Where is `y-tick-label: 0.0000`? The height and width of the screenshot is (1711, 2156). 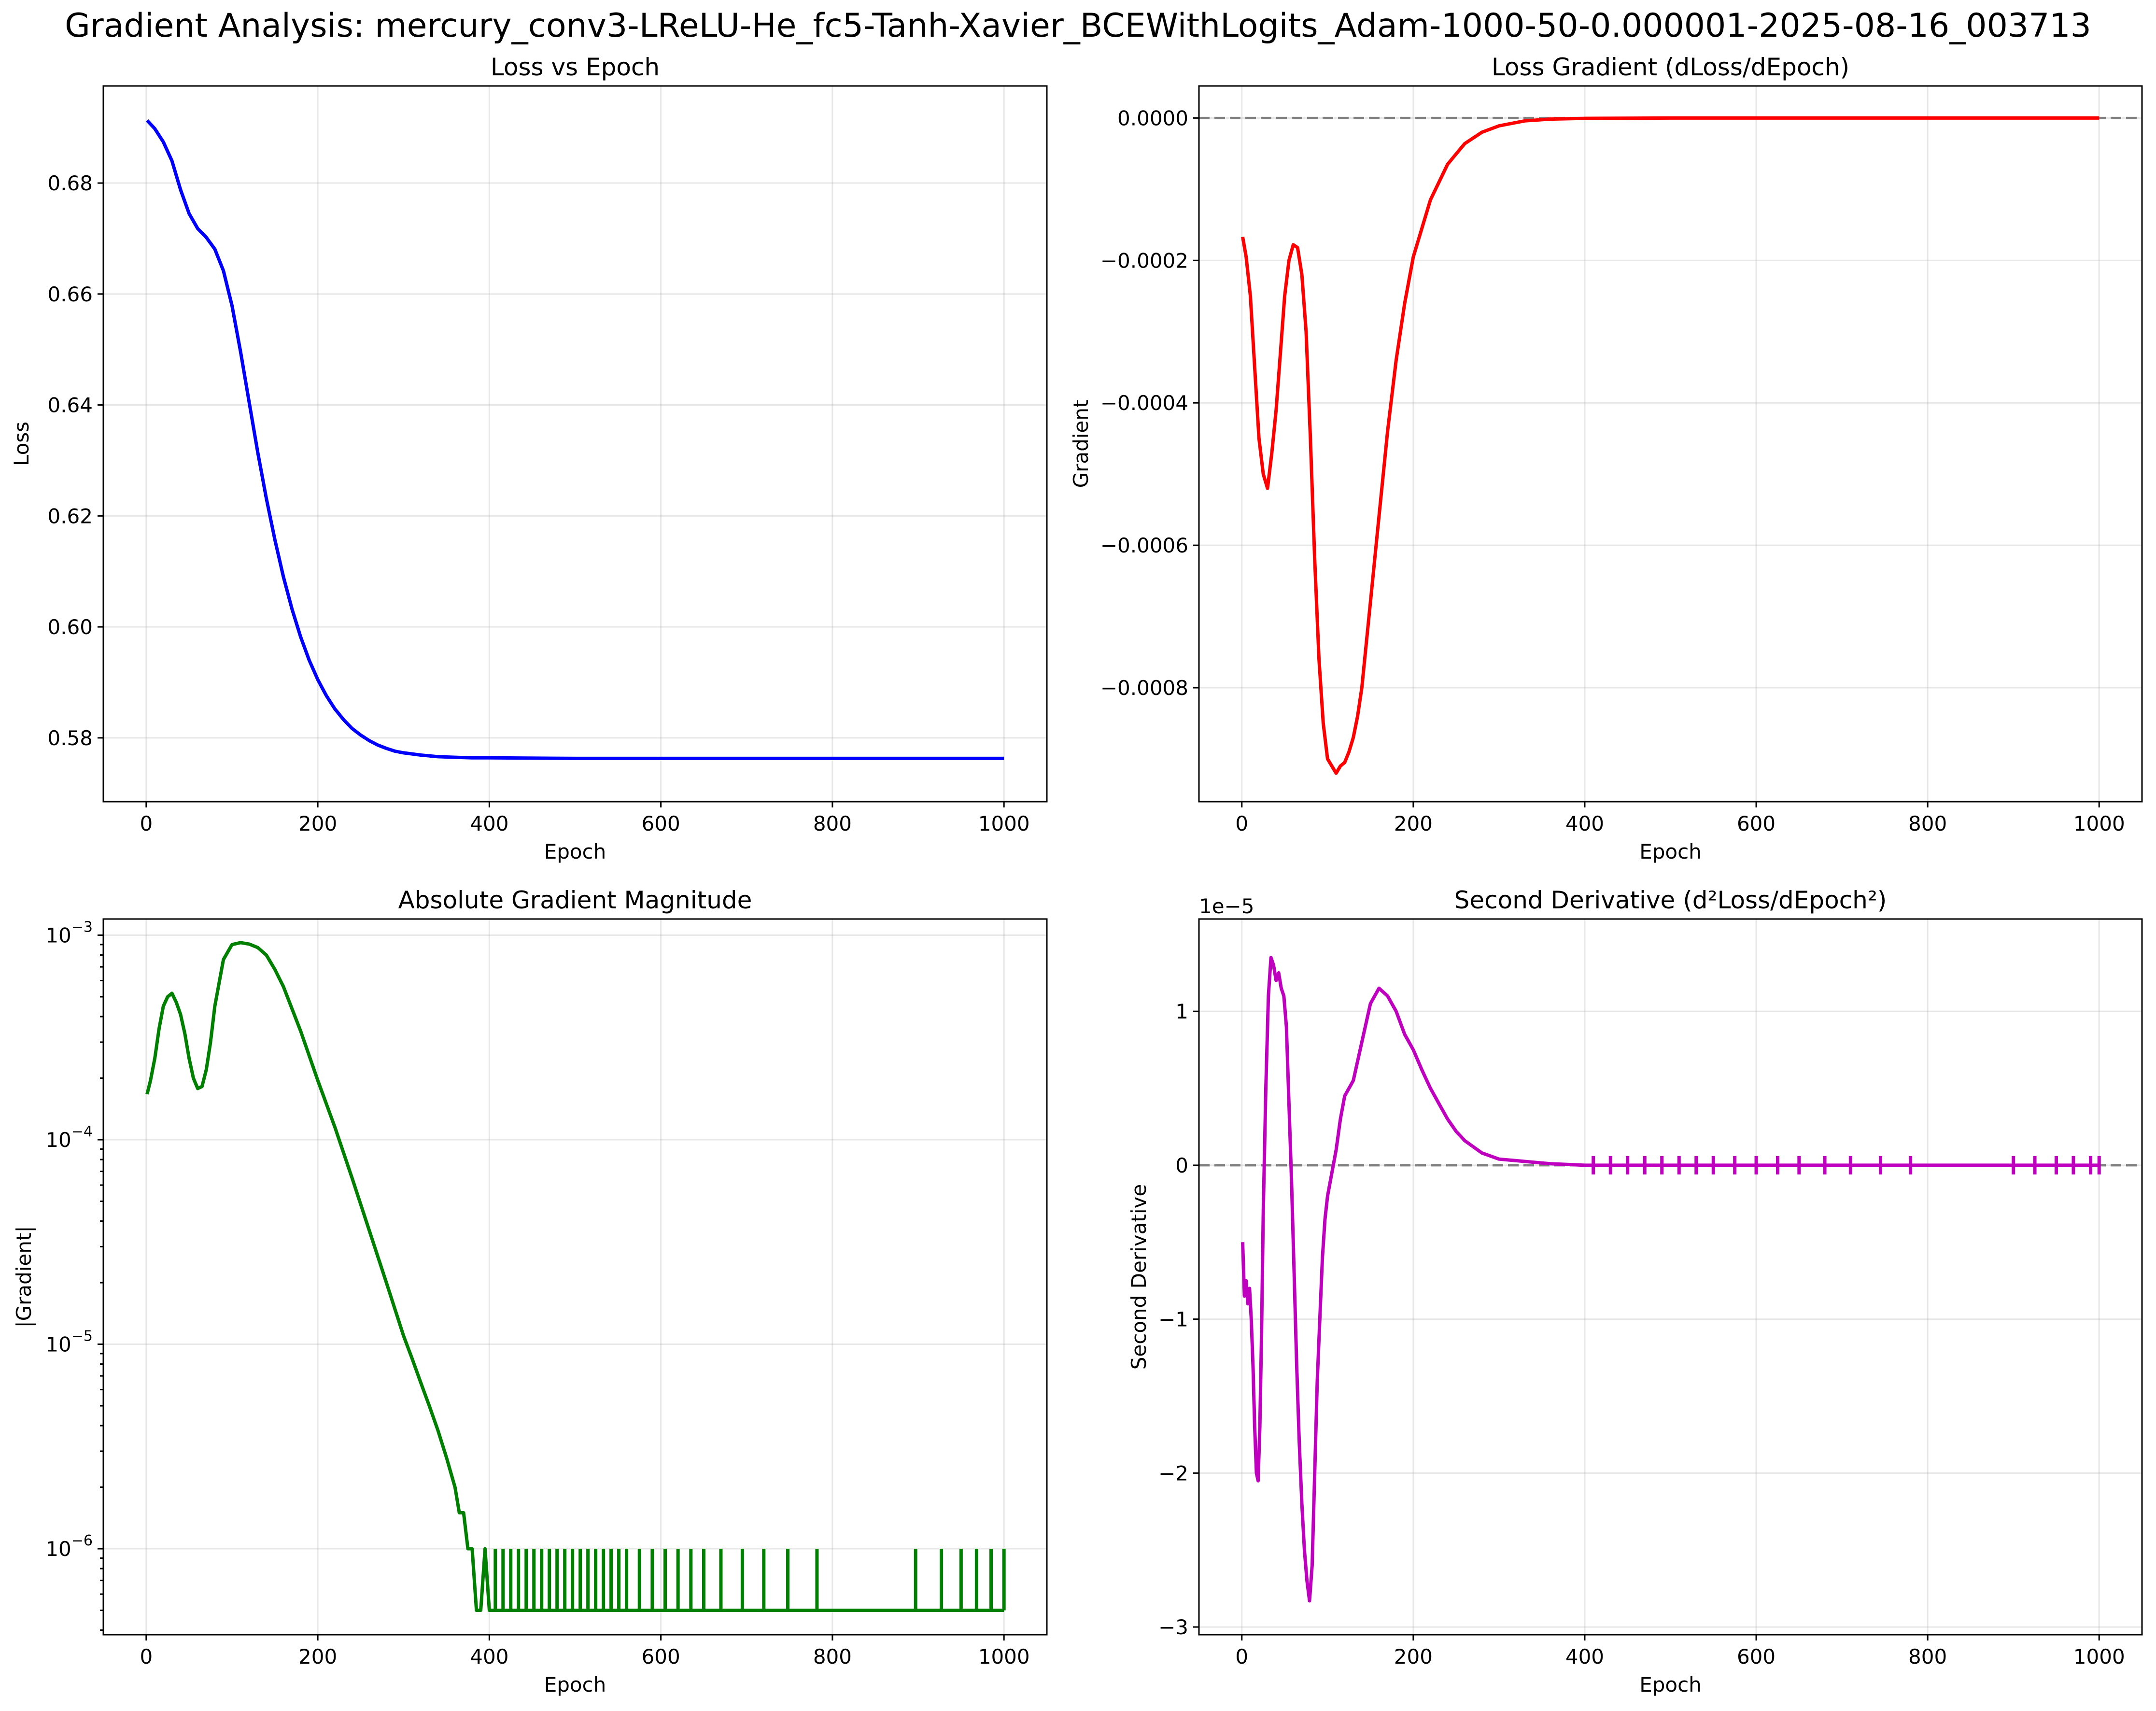 y-tick-label: 0.0000 is located at coordinates (1152, 118).